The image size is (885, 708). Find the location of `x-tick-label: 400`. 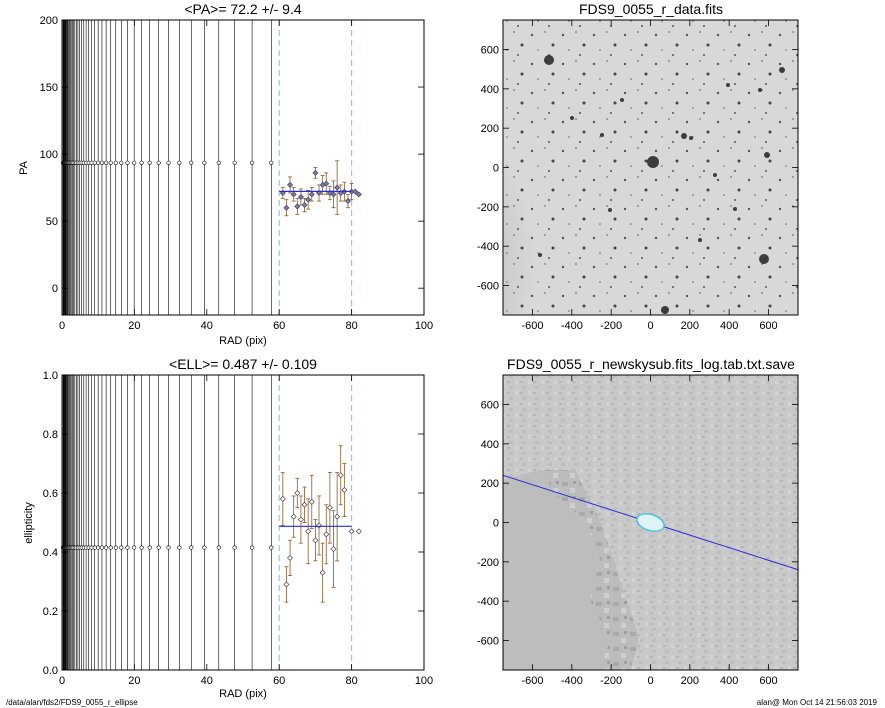

x-tick-label: 400 is located at coordinates (729, 326).